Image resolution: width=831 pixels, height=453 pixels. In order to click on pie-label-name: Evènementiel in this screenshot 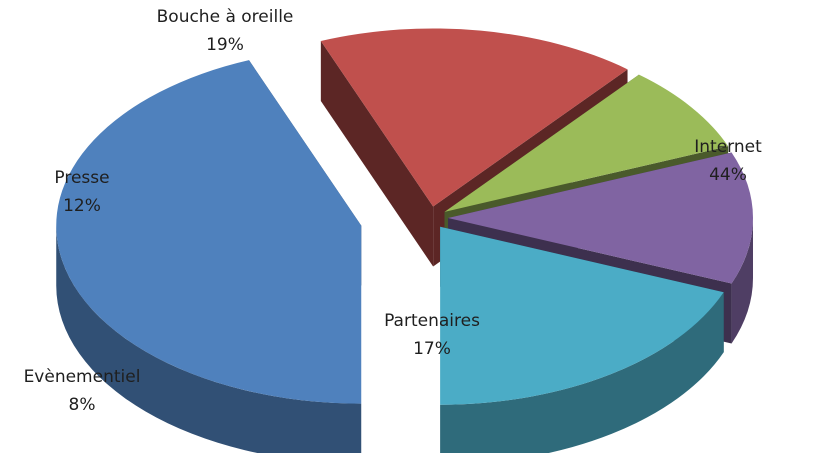, I will do `click(82, 377)`.